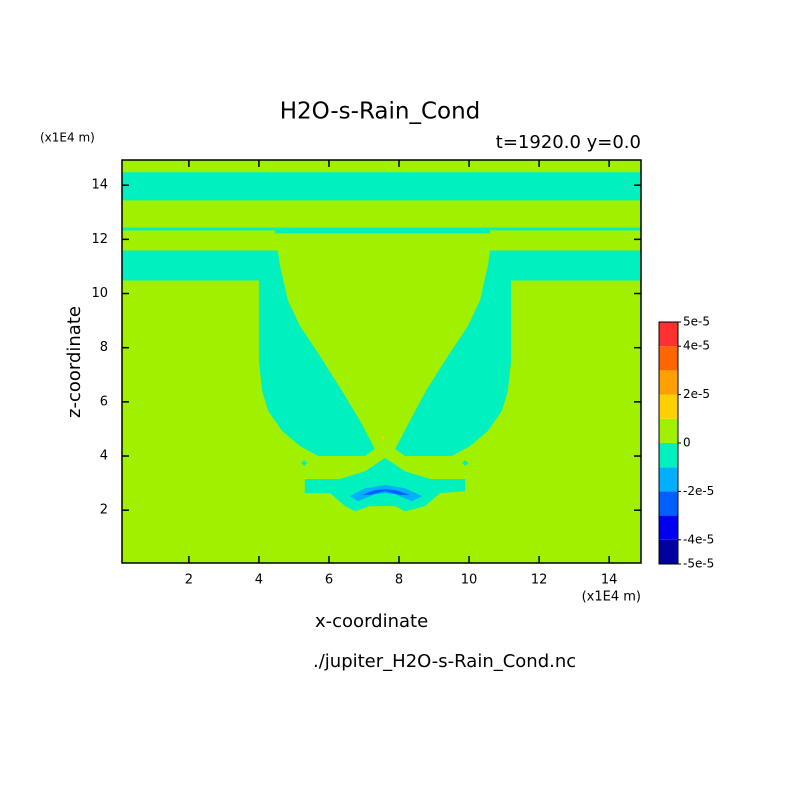 The height and width of the screenshot is (804, 804). Describe the element at coordinates (99, 293) in the screenshot. I see `y-tick-label: 10` at that location.